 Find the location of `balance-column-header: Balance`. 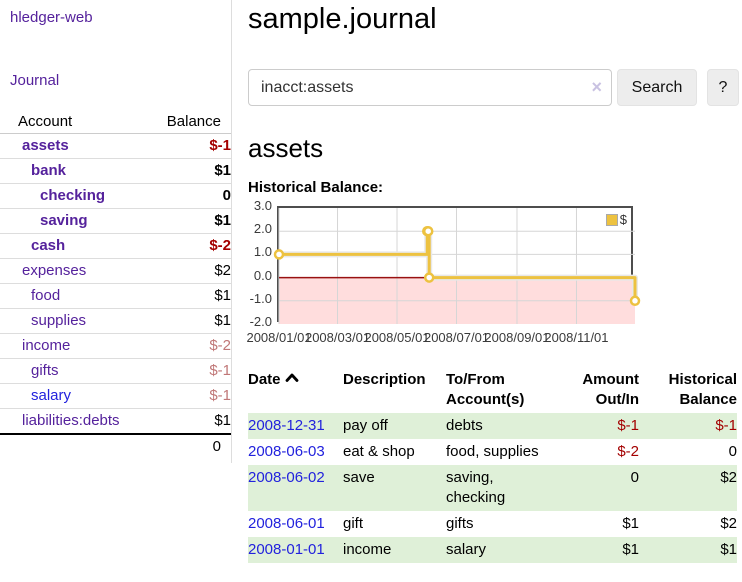

balance-column-header: Balance is located at coordinates (193, 121).